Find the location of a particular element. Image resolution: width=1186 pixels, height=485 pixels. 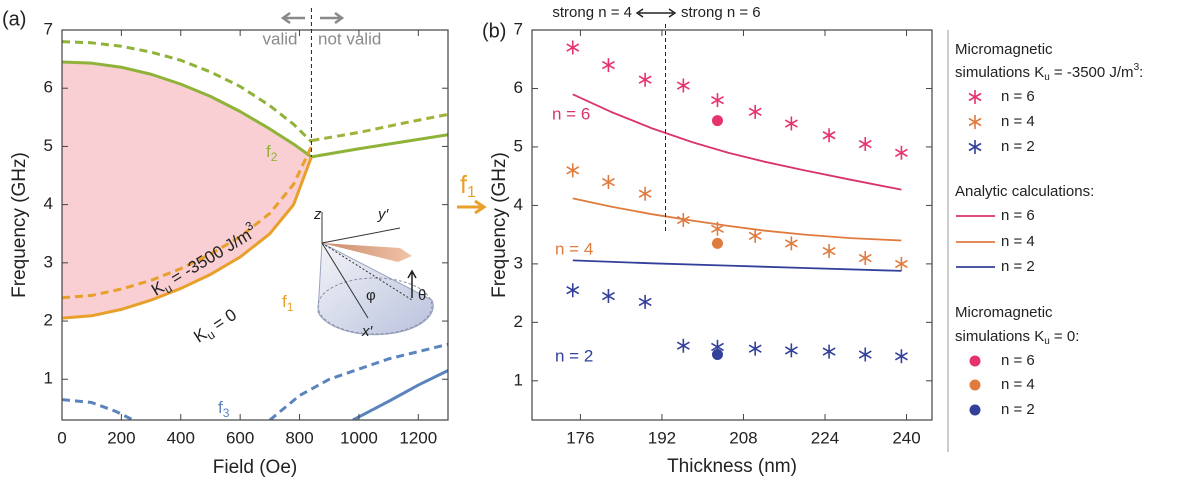

x-tick-label: 200 is located at coordinates (121, 437).